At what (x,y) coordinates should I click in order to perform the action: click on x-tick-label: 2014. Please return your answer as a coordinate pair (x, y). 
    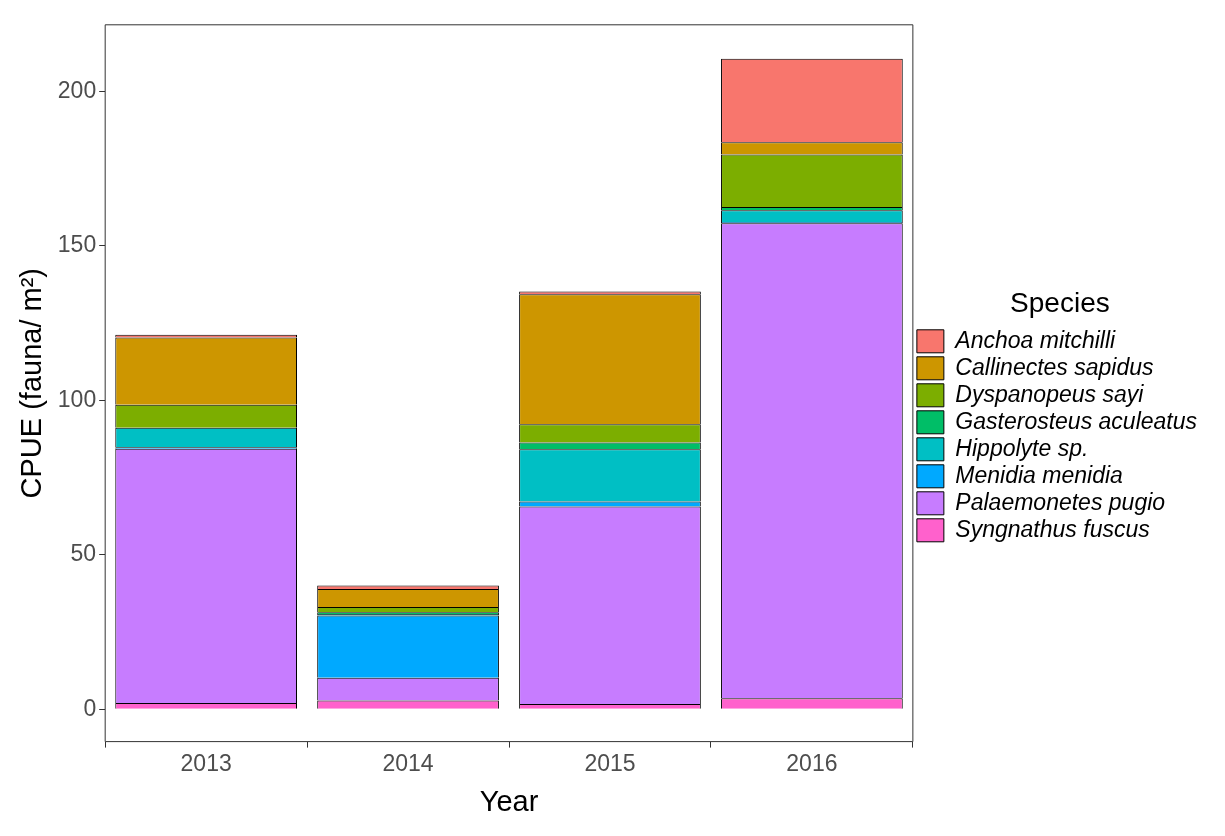
    Looking at the image, I should click on (408, 762).